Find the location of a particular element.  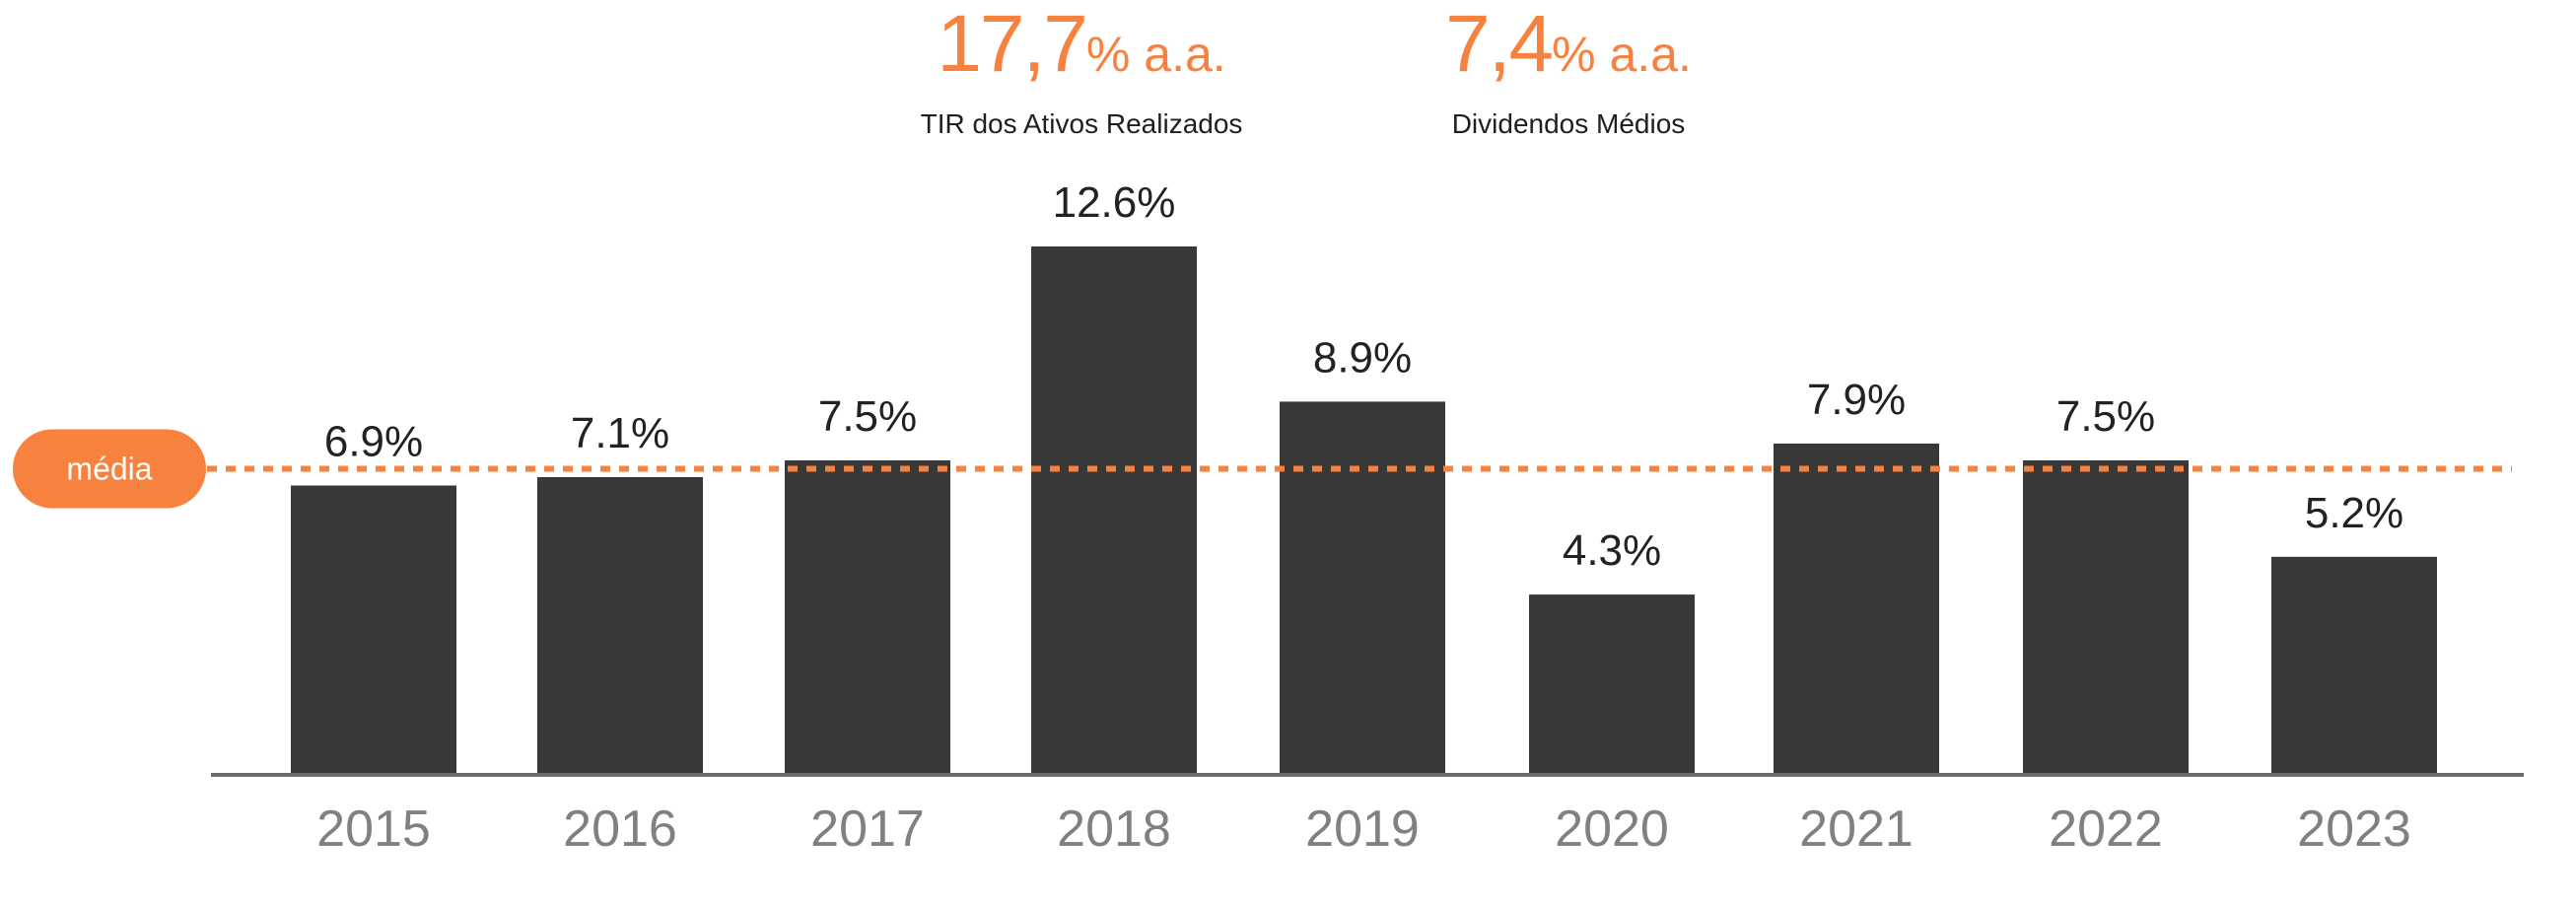

x-tick-label-2022: 2022 is located at coordinates (2106, 829).